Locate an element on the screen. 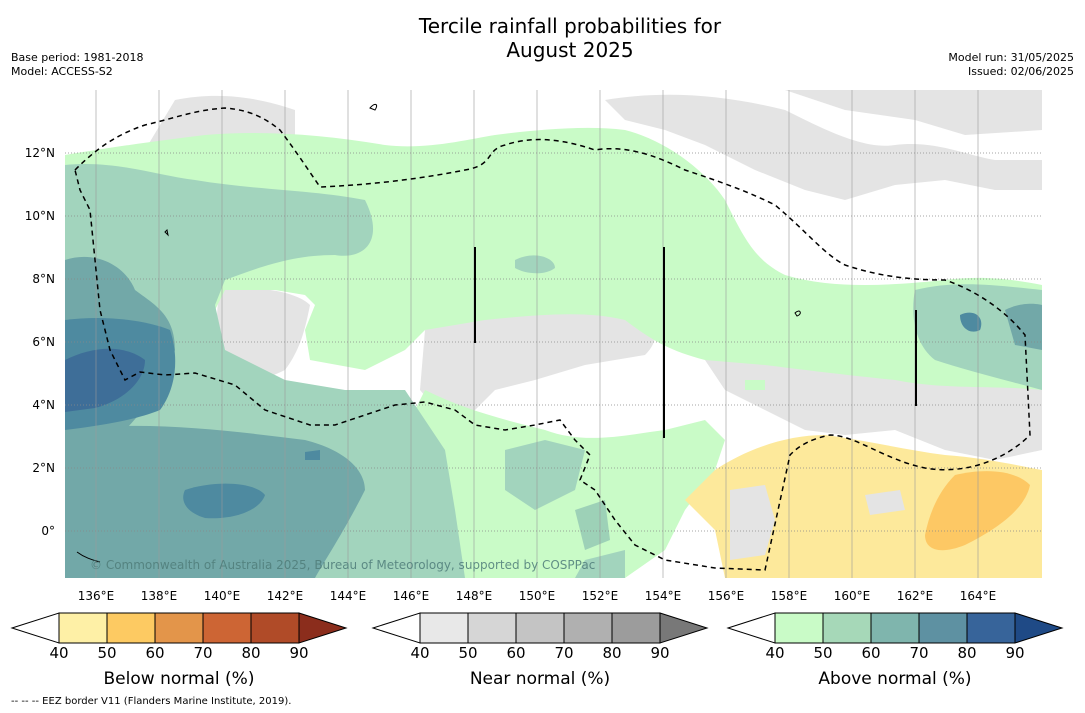 The image size is (1085, 713). above-tick: 70 is located at coordinates (919, 653).